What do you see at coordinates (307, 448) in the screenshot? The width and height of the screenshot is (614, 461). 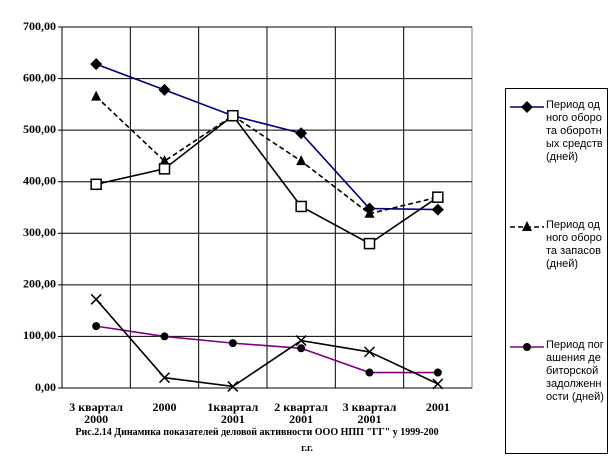 I see `caption: г.г.` at bounding box center [307, 448].